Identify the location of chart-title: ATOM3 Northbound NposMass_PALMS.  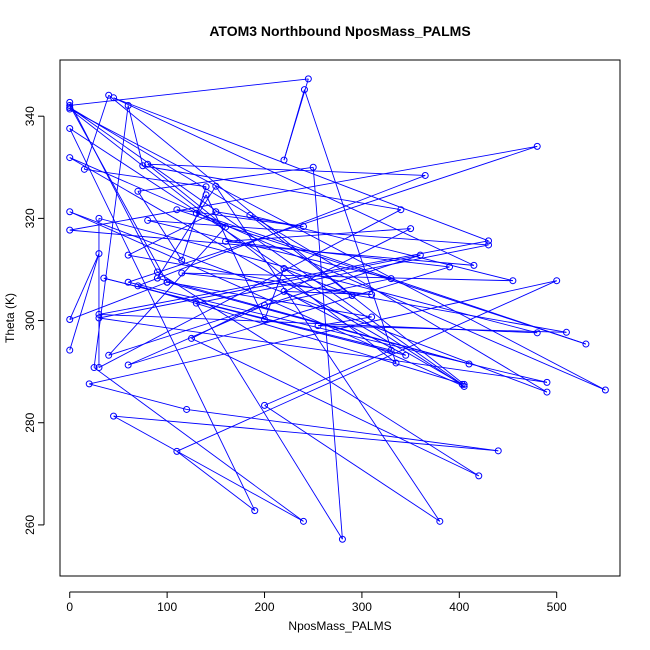
(339, 31).